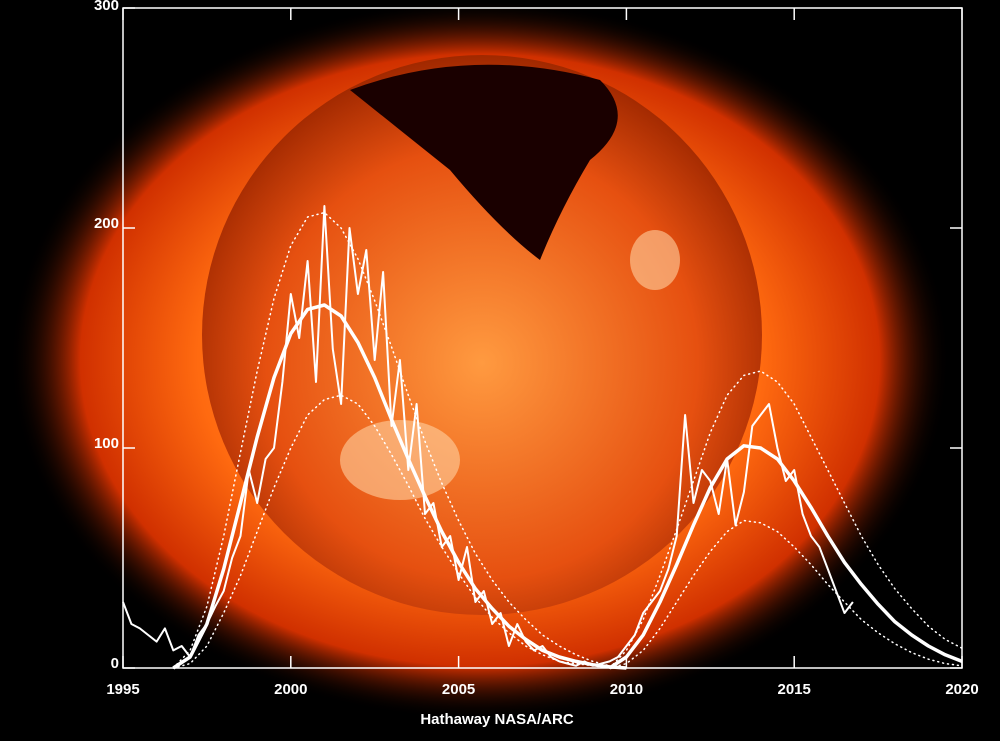  I want to click on footer: Hathaway NASA/ARC, so click(497, 719).